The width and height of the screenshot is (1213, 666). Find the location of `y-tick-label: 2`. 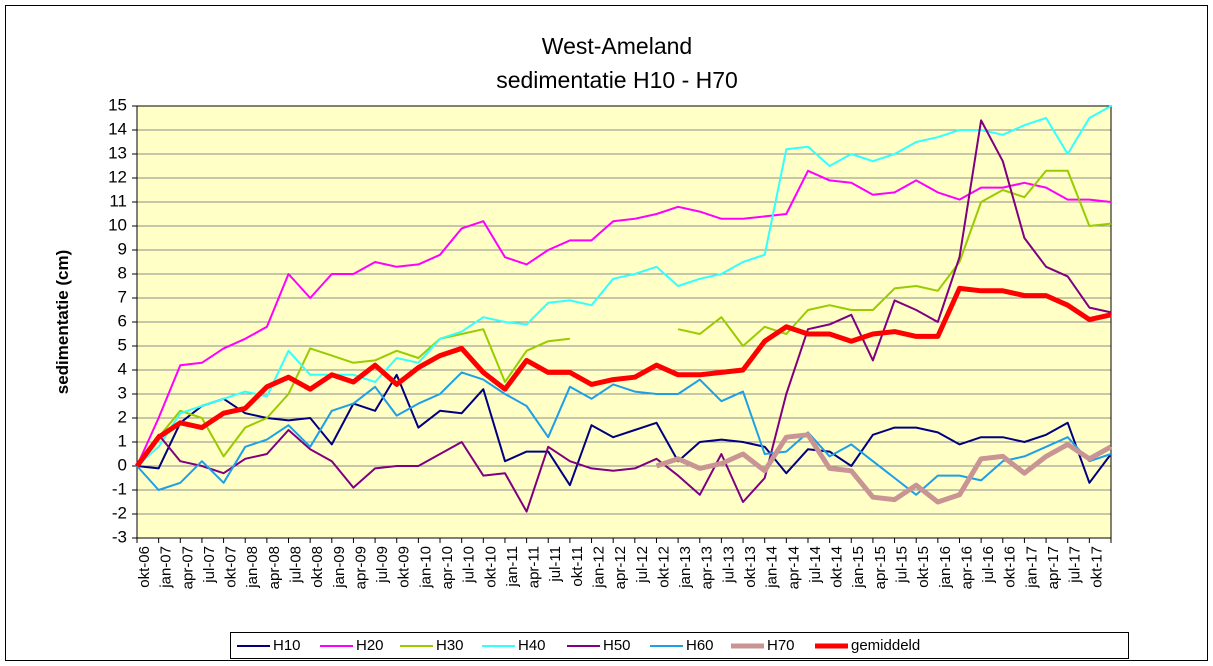

y-tick-label: 2 is located at coordinates (122, 416).